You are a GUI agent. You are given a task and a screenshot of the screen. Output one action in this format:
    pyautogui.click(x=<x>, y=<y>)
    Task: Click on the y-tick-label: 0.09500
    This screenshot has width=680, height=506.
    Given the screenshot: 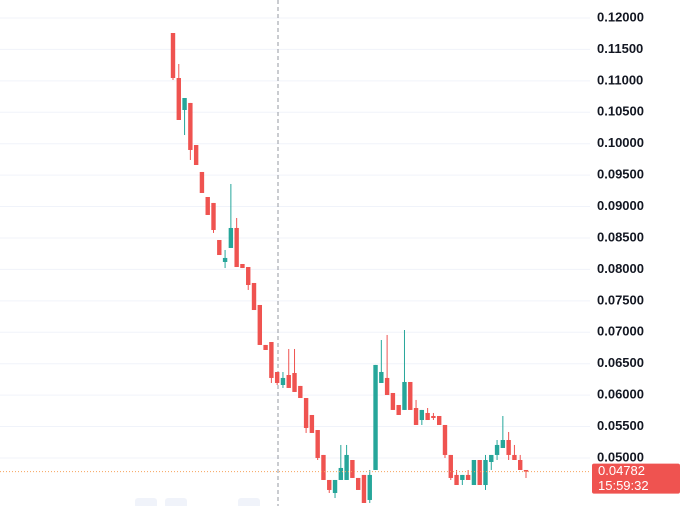 What is the action you would take?
    pyautogui.click(x=620, y=174)
    